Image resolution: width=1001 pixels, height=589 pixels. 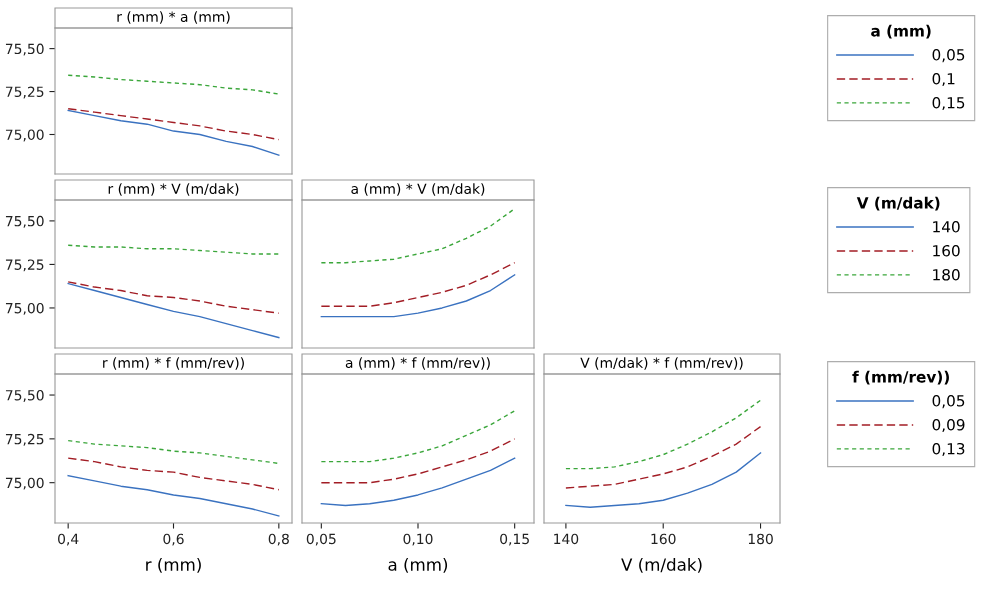 I want to click on chart-title: r (mm) * f (mm/rev)), so click(x=173, y=363).